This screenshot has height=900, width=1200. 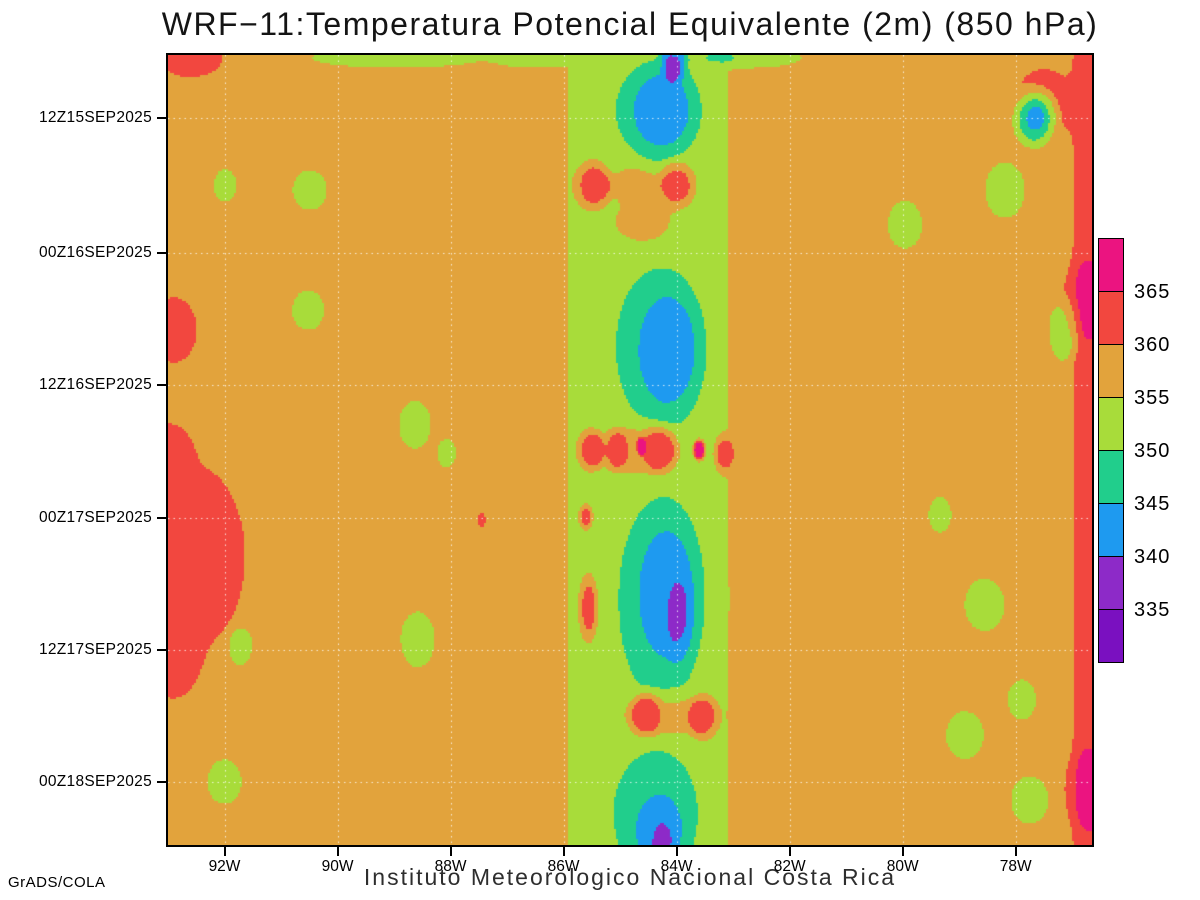 What do you see at coordinates (57, 882) in the screenshot?
I see `grads-stamp: GrADS/COLA` at bounding box center [57, 882].